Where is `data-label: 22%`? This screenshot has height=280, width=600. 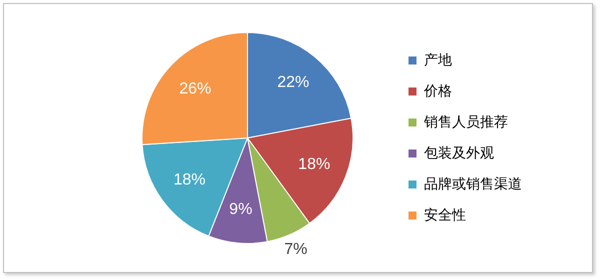 data-label: 22% is located at coordinates (293, 83).